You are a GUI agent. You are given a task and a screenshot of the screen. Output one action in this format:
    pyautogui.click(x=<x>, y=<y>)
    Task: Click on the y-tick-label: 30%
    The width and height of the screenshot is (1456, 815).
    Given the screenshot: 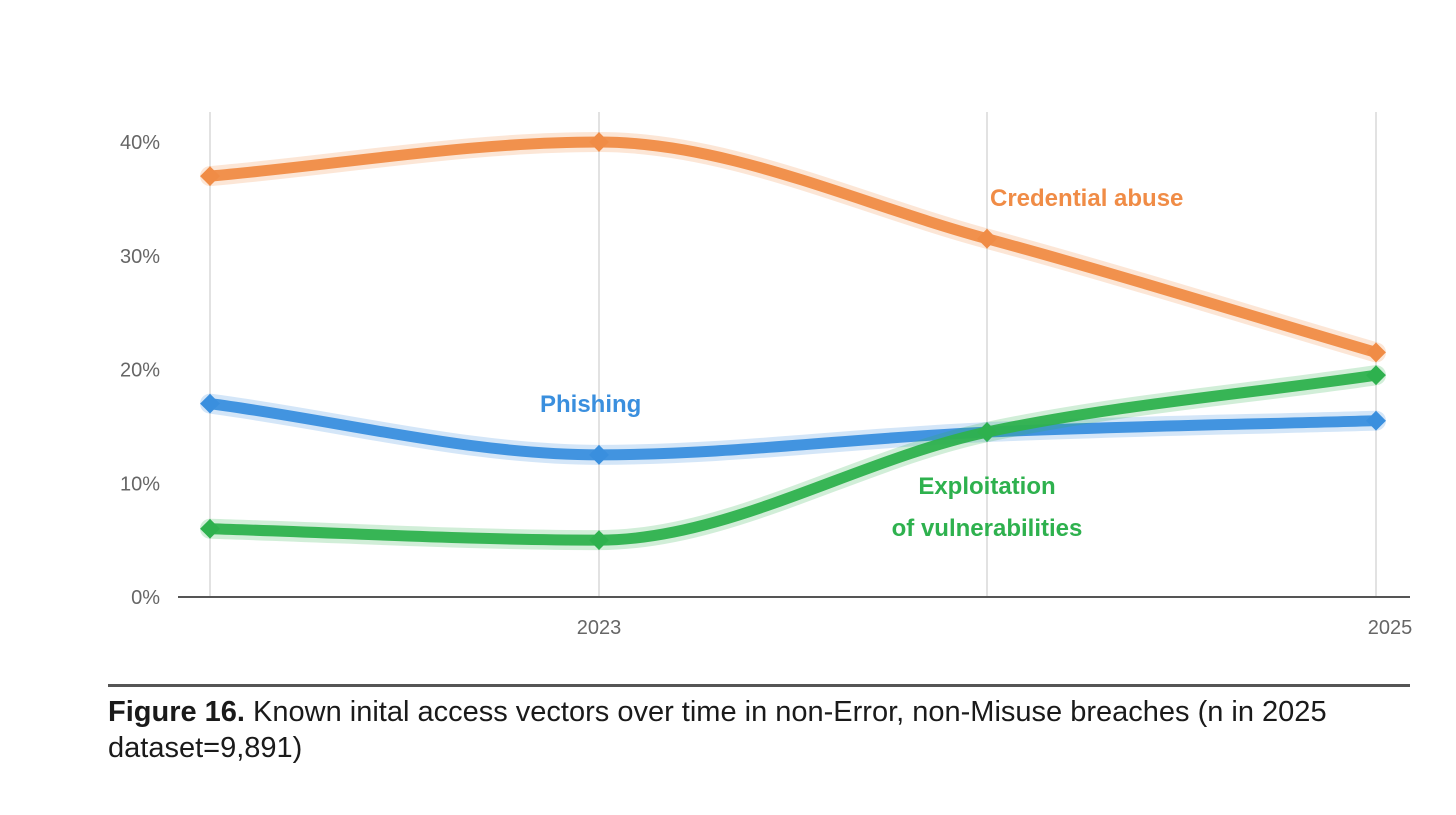 What is the action you would take?
    pyautogui.click(x=140, y=257)
    